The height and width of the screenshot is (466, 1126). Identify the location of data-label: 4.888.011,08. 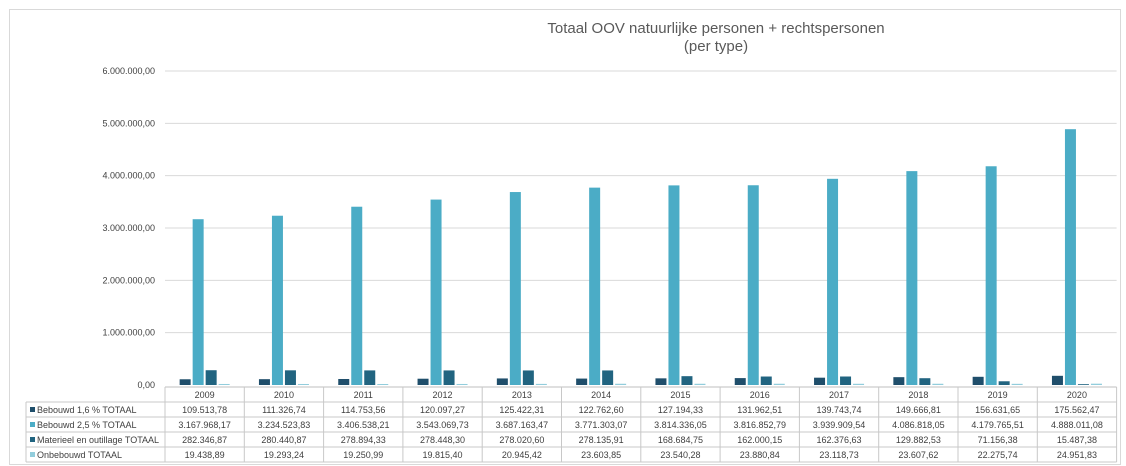
(1077, 425).